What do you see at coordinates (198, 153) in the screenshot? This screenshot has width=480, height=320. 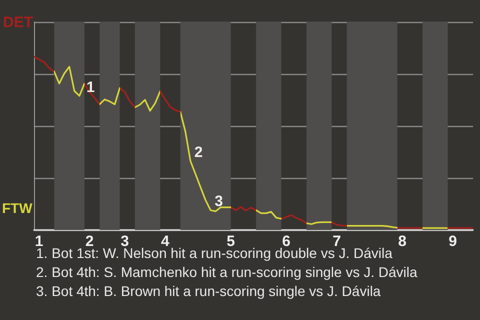 I see `annotation: 2` at bounding box center [198, 153].